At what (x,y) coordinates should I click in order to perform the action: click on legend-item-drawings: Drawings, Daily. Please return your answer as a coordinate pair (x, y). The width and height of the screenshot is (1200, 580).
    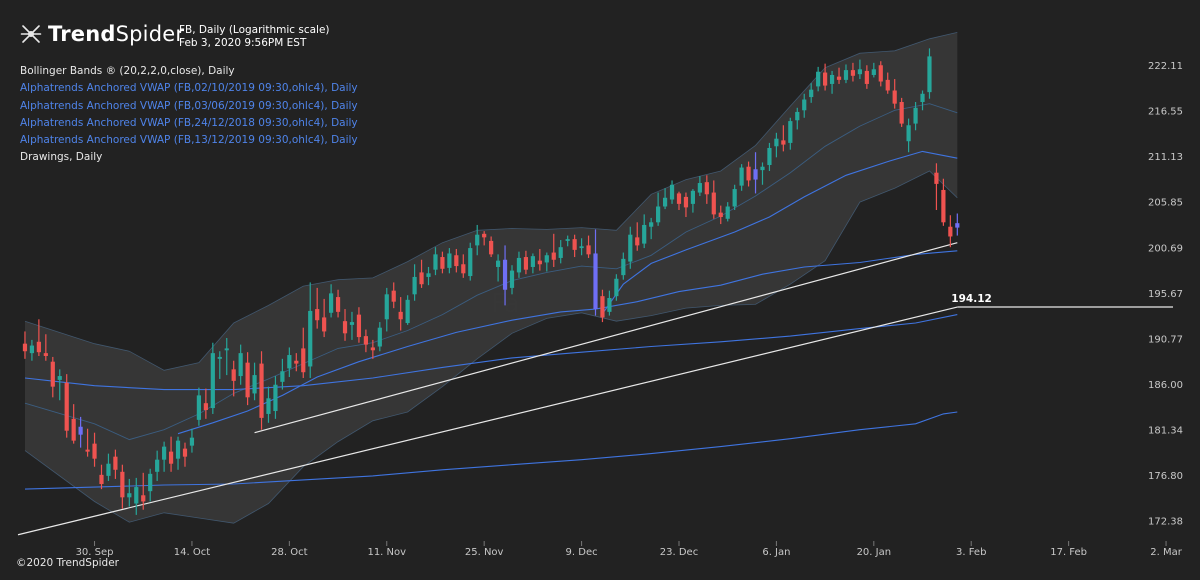
    Looking at the image, I should click on (61, 157).